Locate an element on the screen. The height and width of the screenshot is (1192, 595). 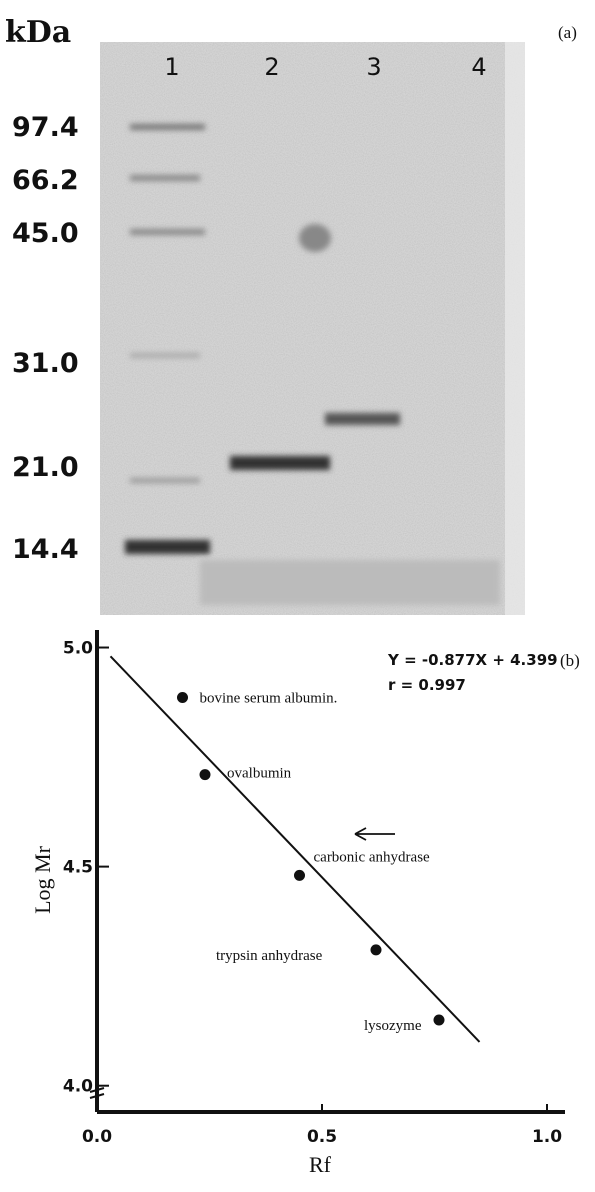
point-label: carbonic anhydrase is located at coordinates (372, 857).